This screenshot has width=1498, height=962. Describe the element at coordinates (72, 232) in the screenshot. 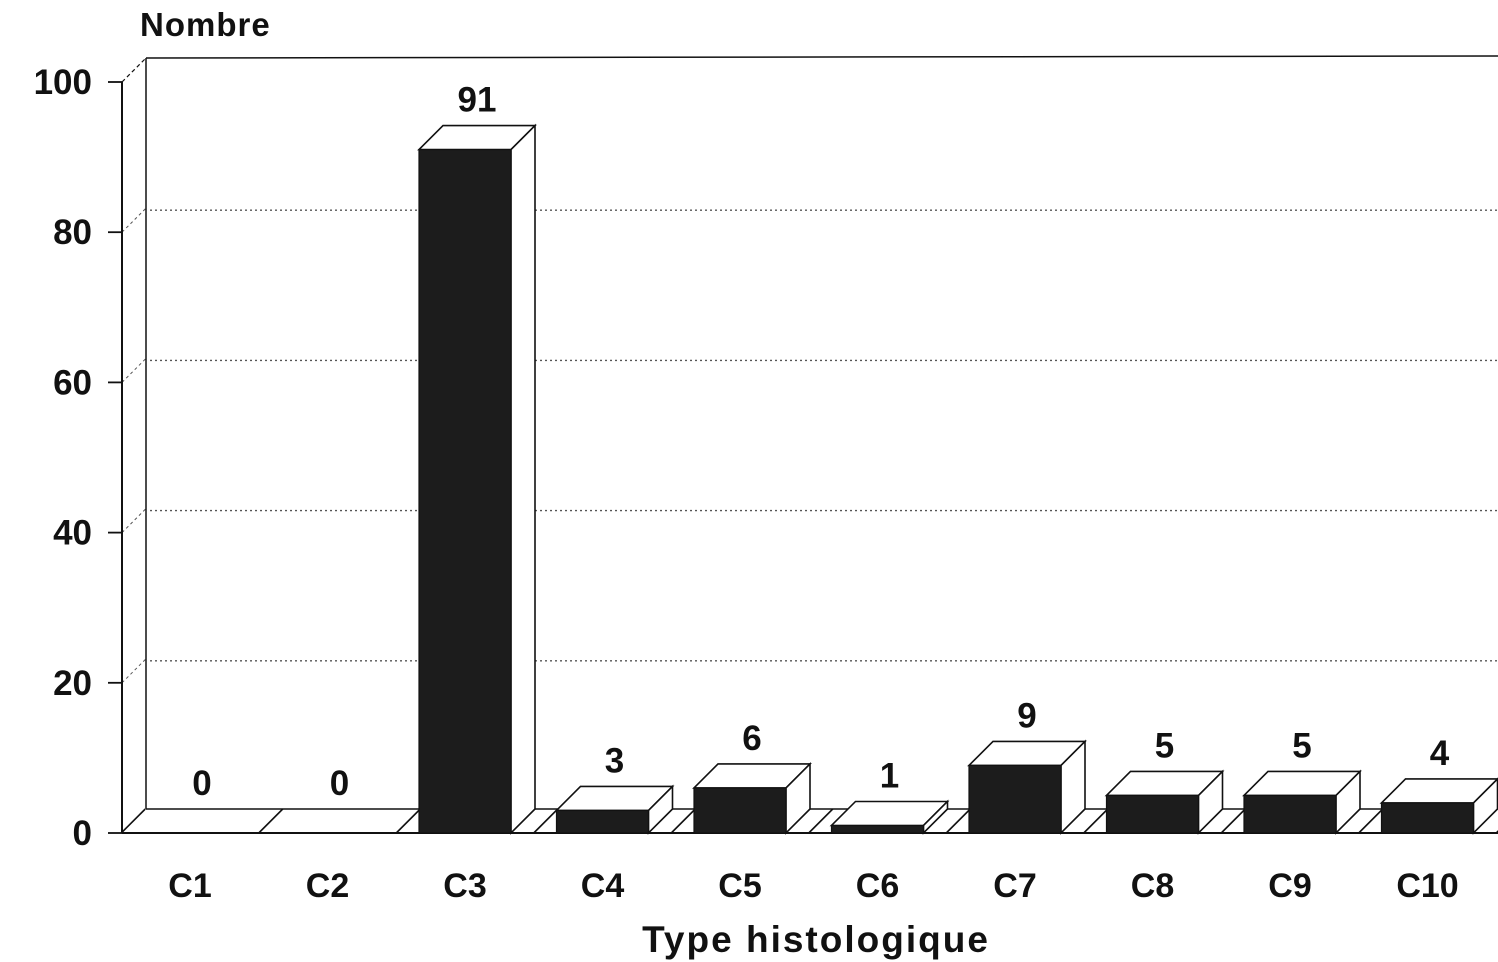

I see `y-tick-label: 80` at that location.